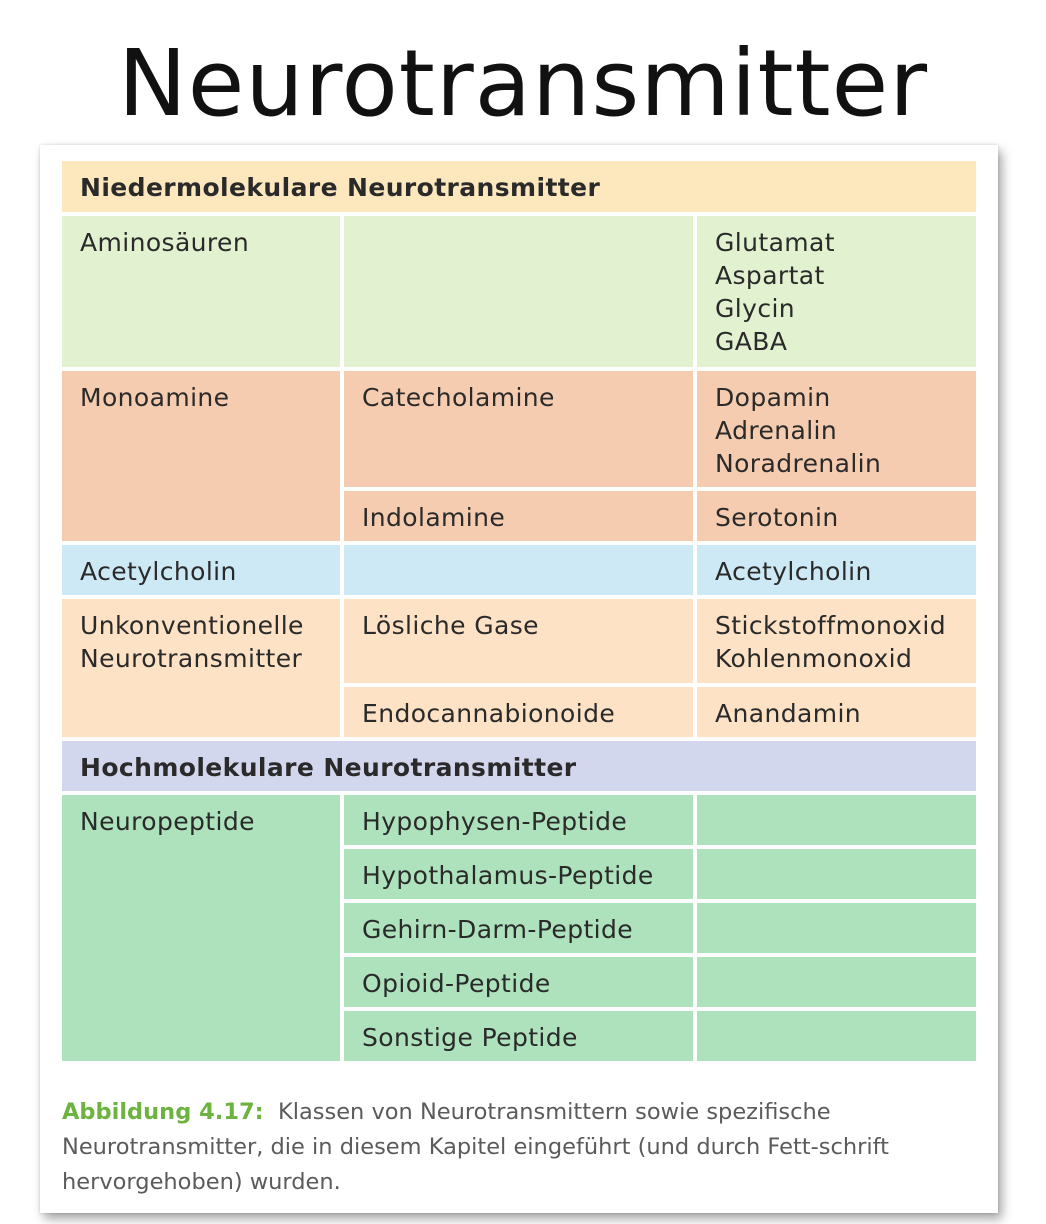  I want to click on cell-loesliche-gase: Lösliche Gase, so click(518, 641).